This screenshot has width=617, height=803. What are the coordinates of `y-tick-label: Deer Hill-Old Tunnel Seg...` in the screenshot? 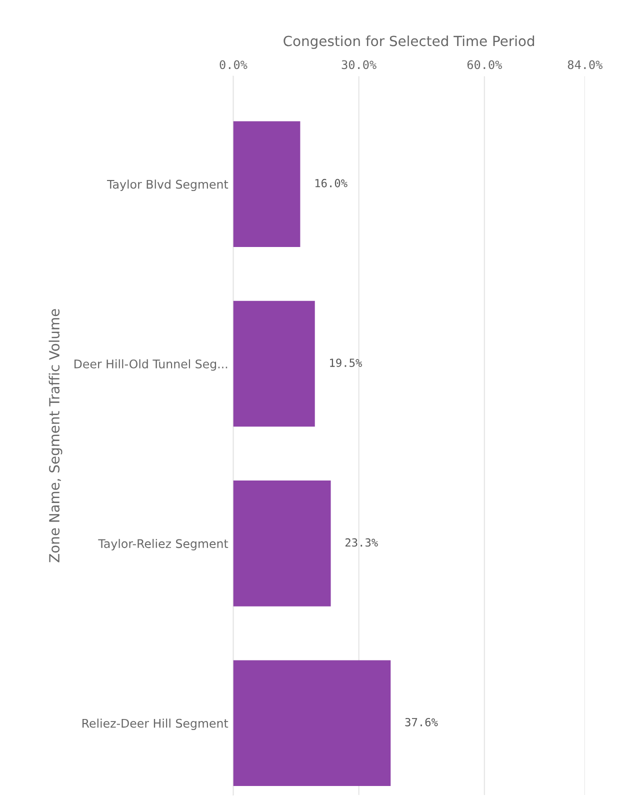 It's located at (151, 365).